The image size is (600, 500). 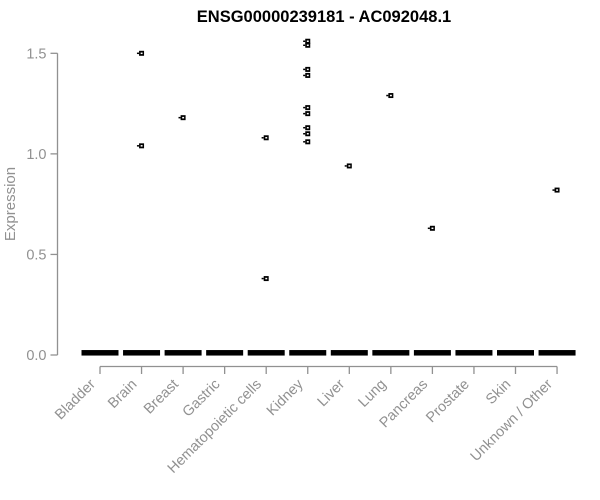 I want to click on x-category-label: Prostate, so click(x=447, y=401).